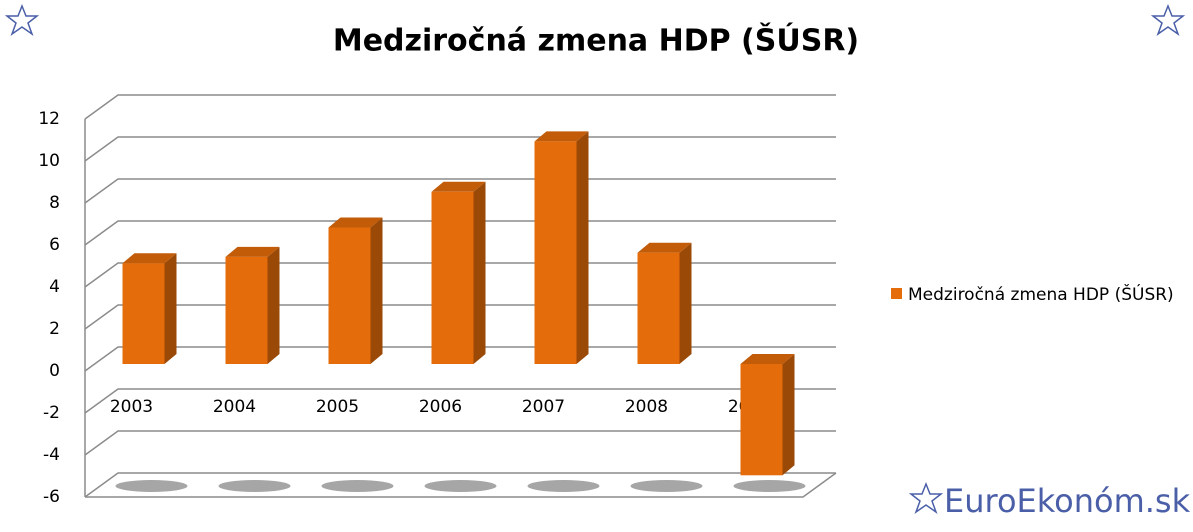 This screenshot has width=1193, height=532. I want to click on y-tick-label: 2, so click(54, 329).